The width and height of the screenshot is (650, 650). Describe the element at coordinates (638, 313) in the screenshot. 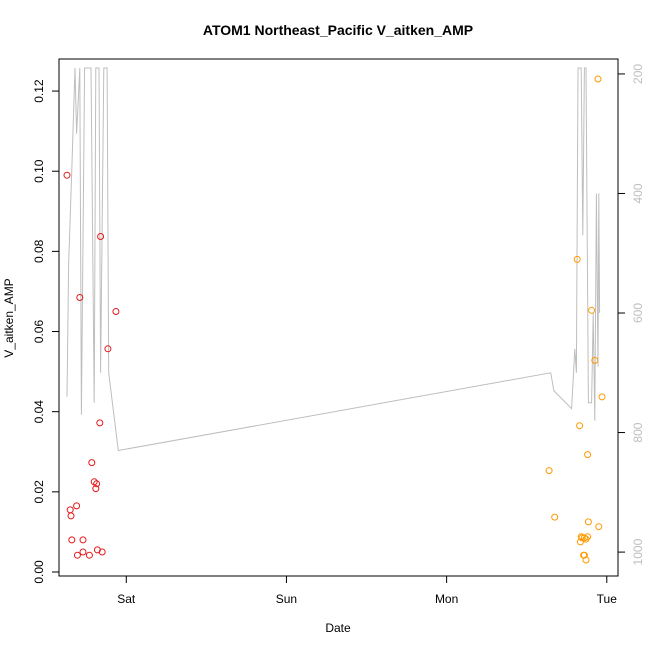

I see `y2-tick-label: 600` at that location.